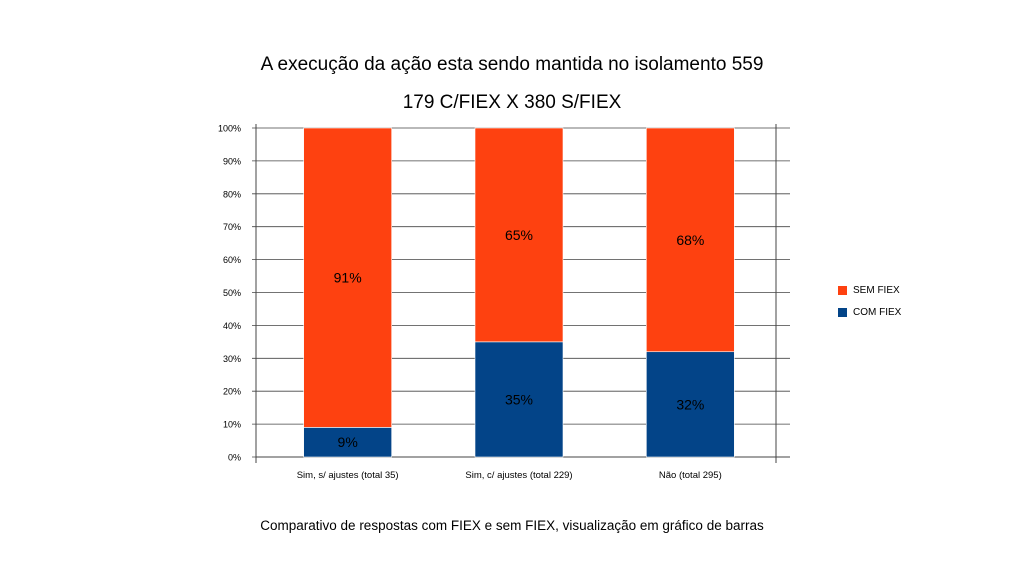 This screenshot has height=576, width=1024. What do you see at coordinates (842, 312) in the screenshot?
I see `legend-swatch-com-fiex` at bounding box center [842, 312].